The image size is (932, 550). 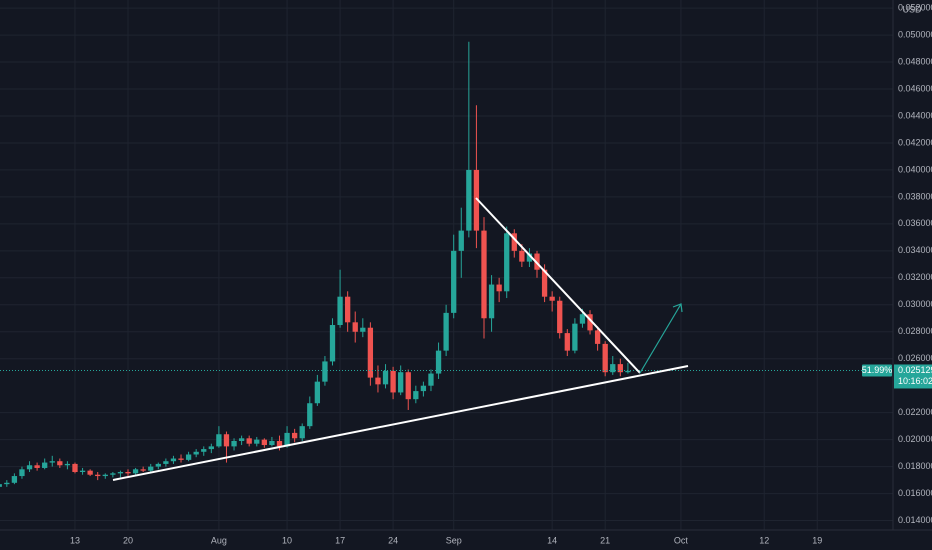 I want to click on x-tick-label: 10, so click(x=287, y=540).